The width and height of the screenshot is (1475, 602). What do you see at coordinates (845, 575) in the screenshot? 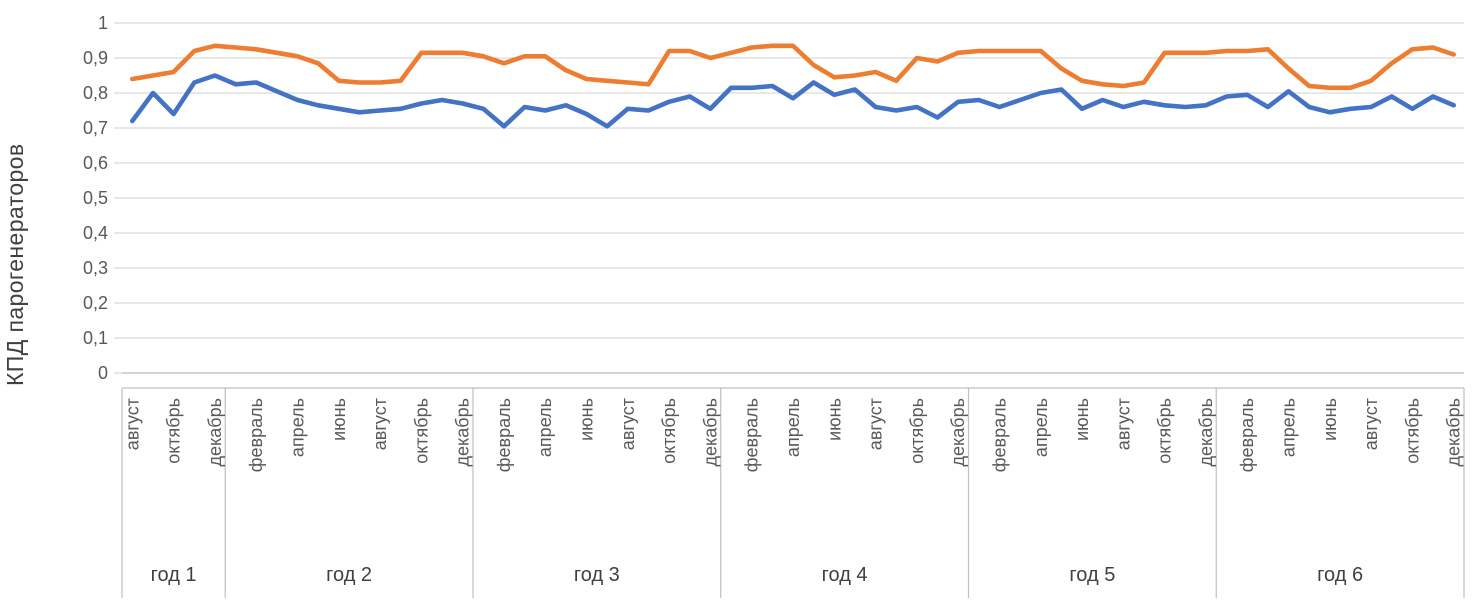
I see `year-group-label: год 4` at bounding box center [845, 575].